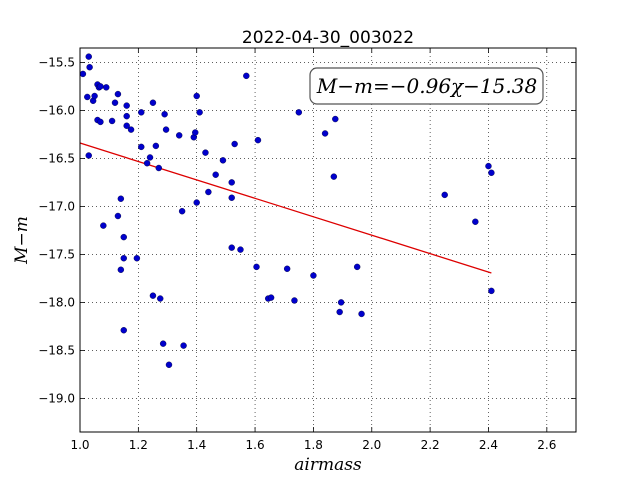 This screenshot has width=640, height=485. Describe the element at coordinates (22, 240) in the screenshot. I see `y-axis-label: M−m` at that location.